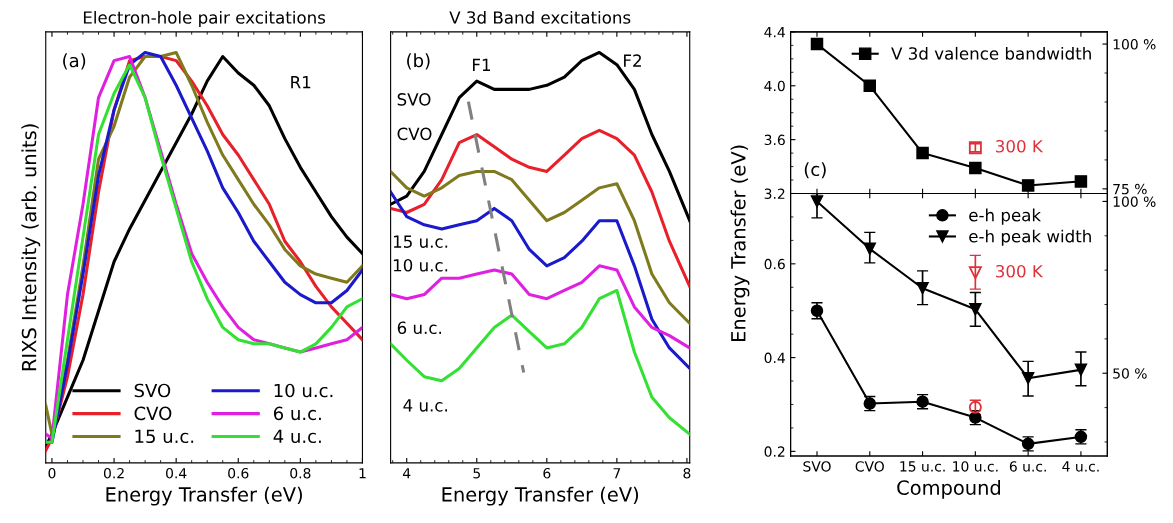 This screenshot has width=1173, height=523. I want to click on y-tick-label: 3.6, so click(774, 140).